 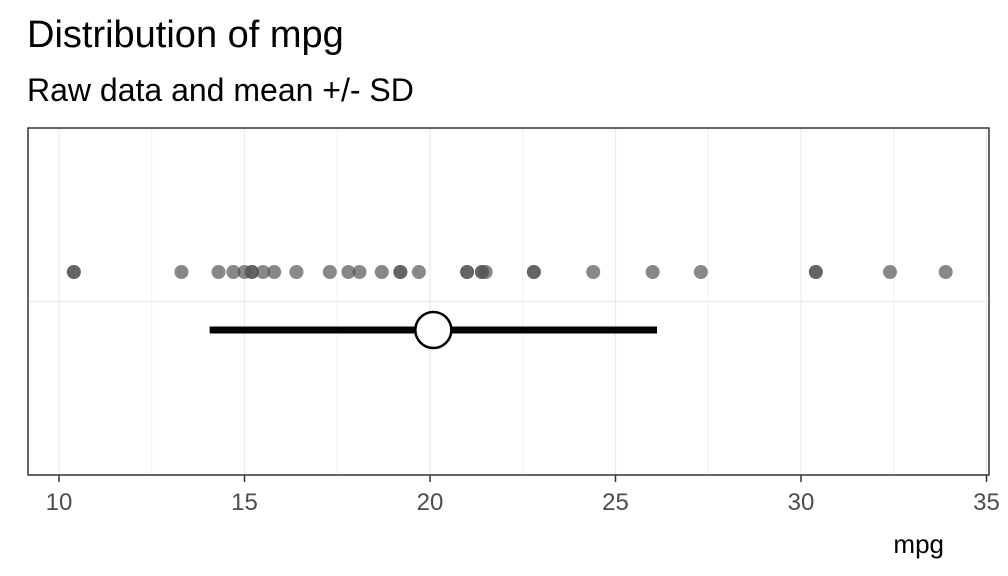 What do you see at coordinates (244, 502) in the screenshot?
I see `x-tick-label: 15` at bounding box center [244, 502].